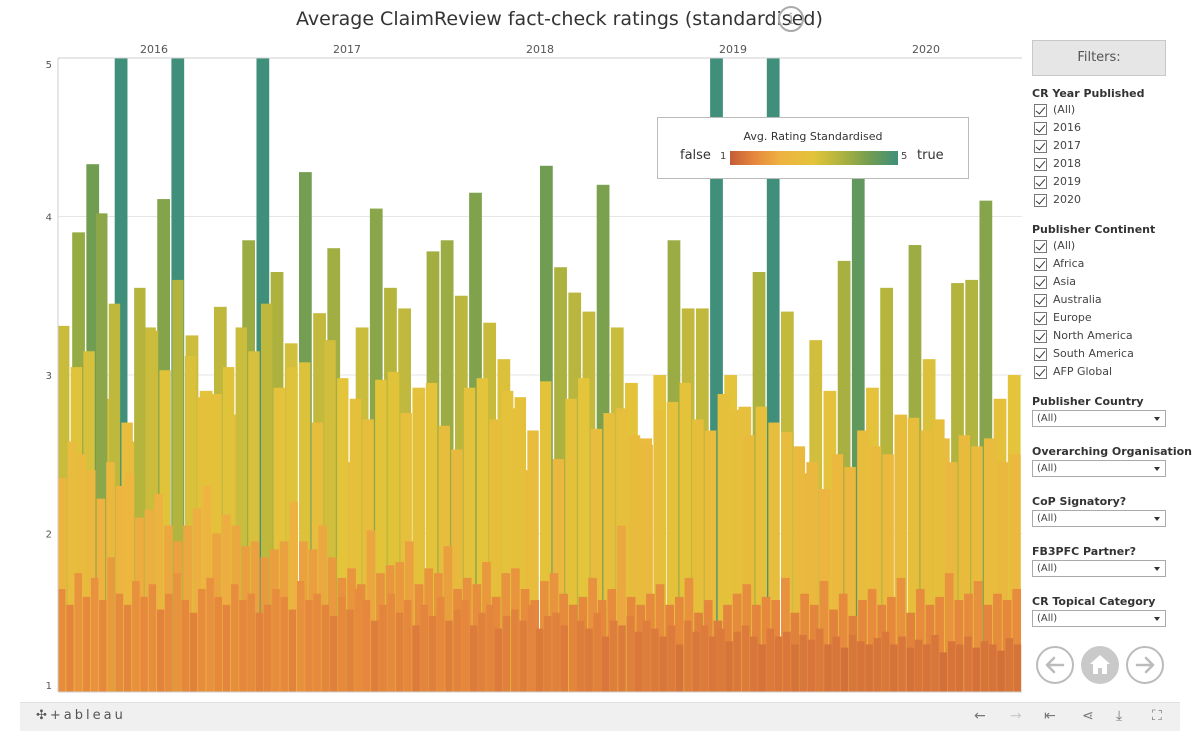 The height and width of the screenshot is (740, 1200). Describe the element at coordinates (791, 19) in the screenshot. I see `info-icon: i` at that location.